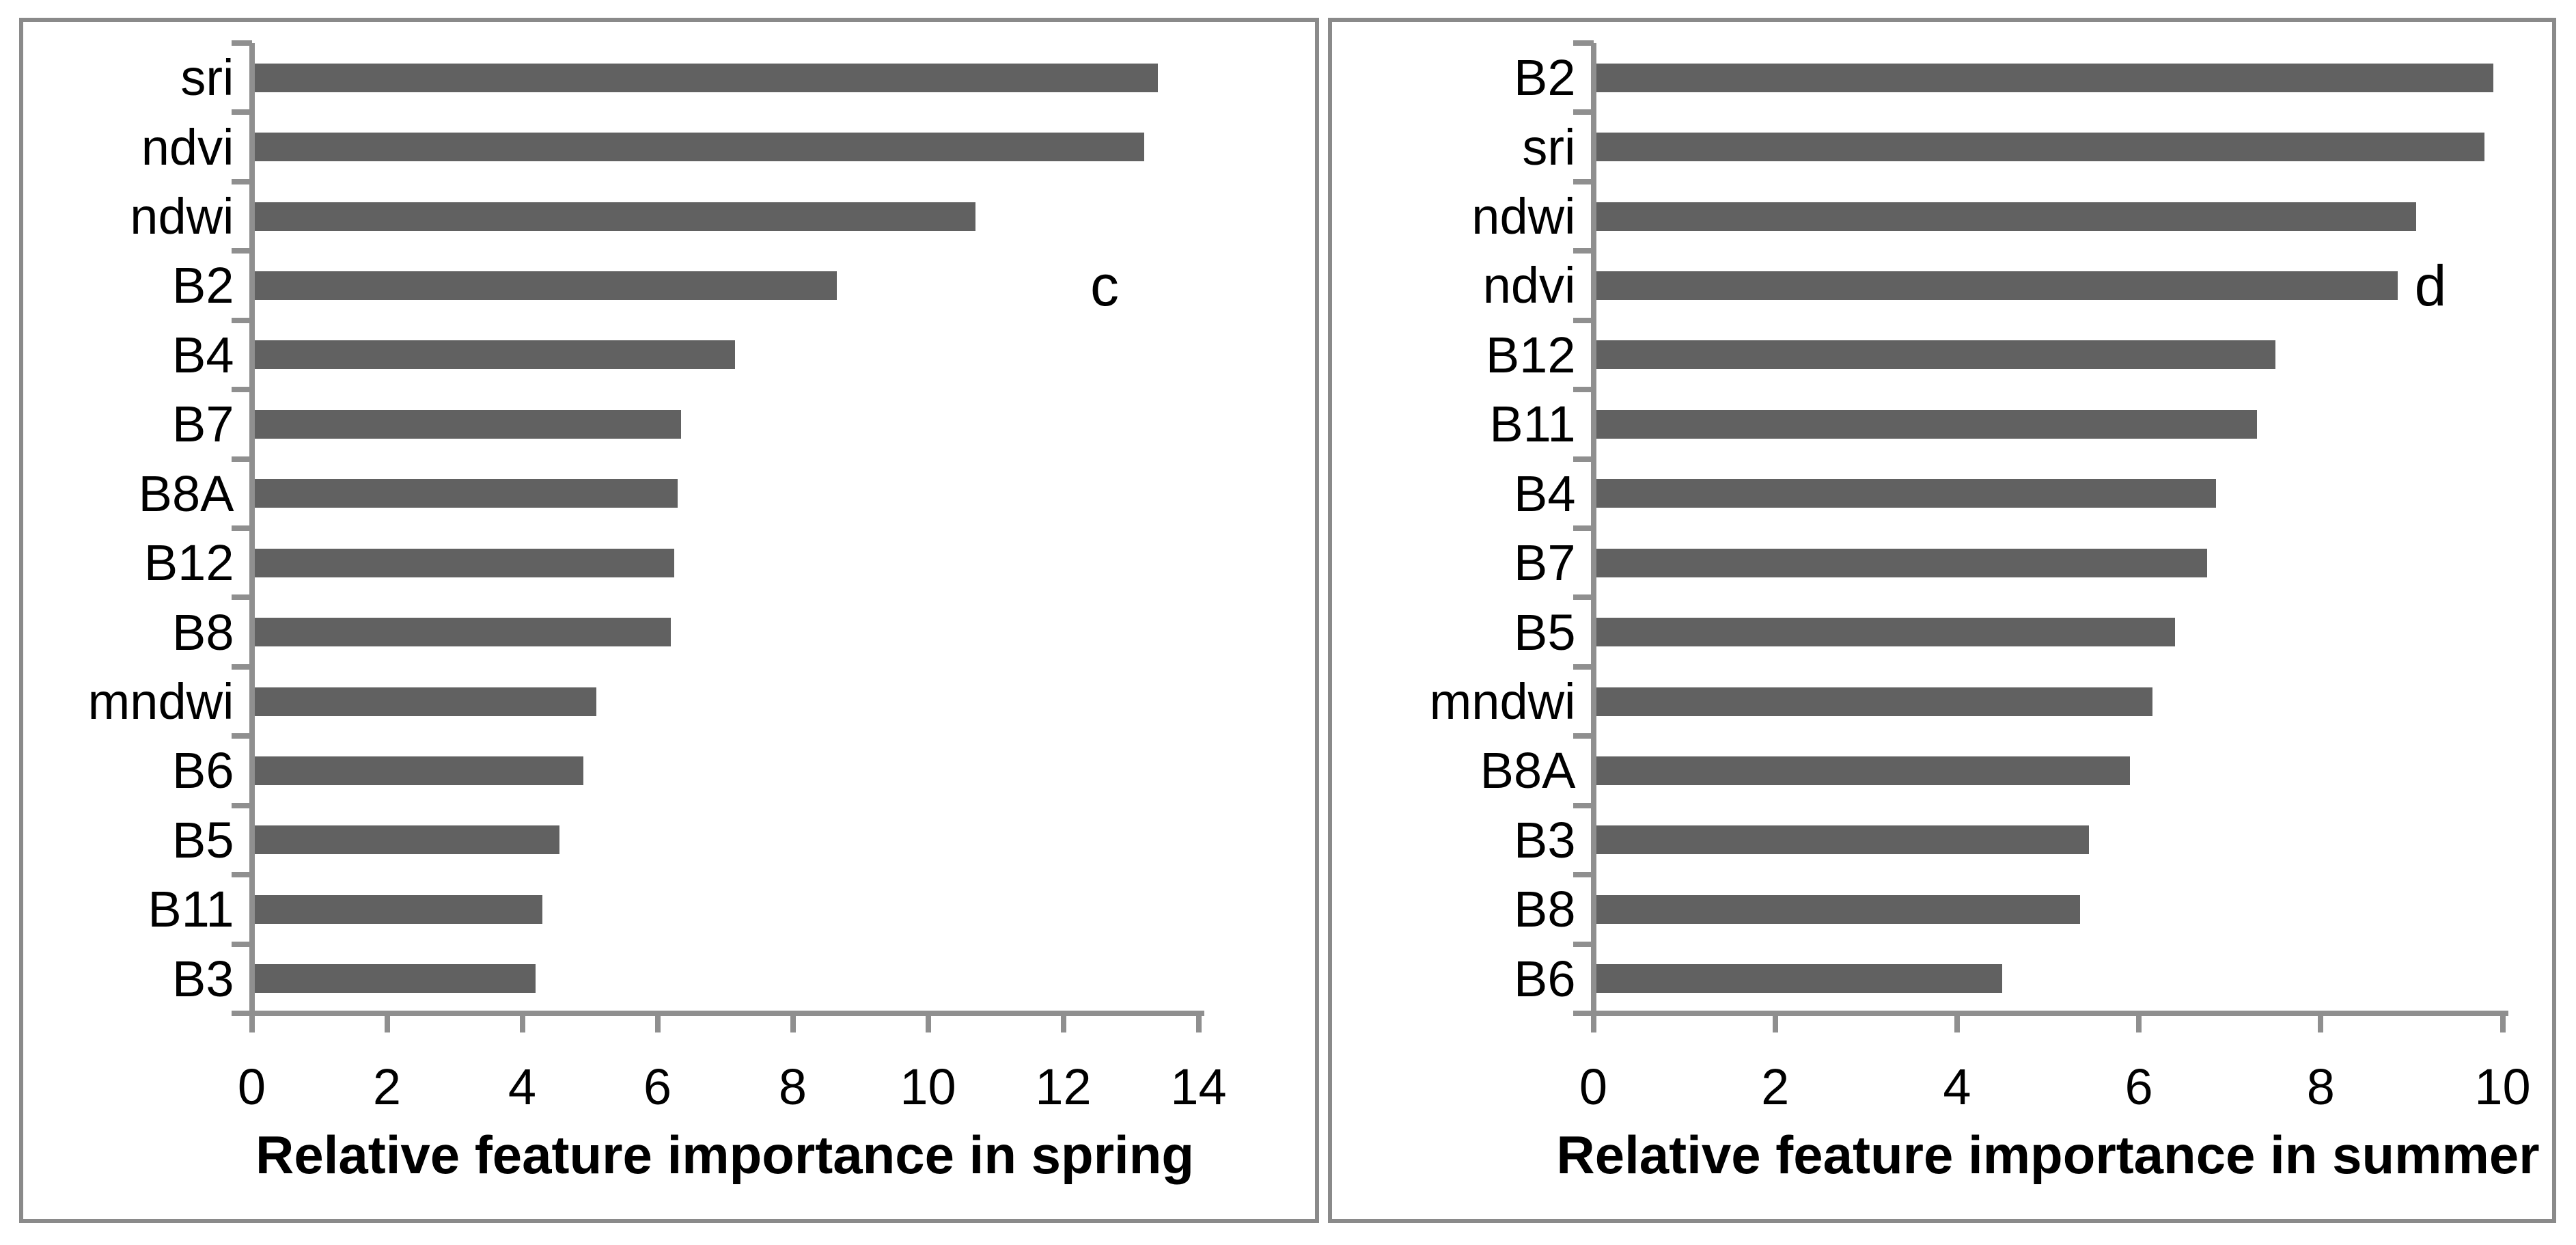 This screenshot has width=2576, height=1245. I want to click on x-tick-label-14: 14, so click(1198, 1086).